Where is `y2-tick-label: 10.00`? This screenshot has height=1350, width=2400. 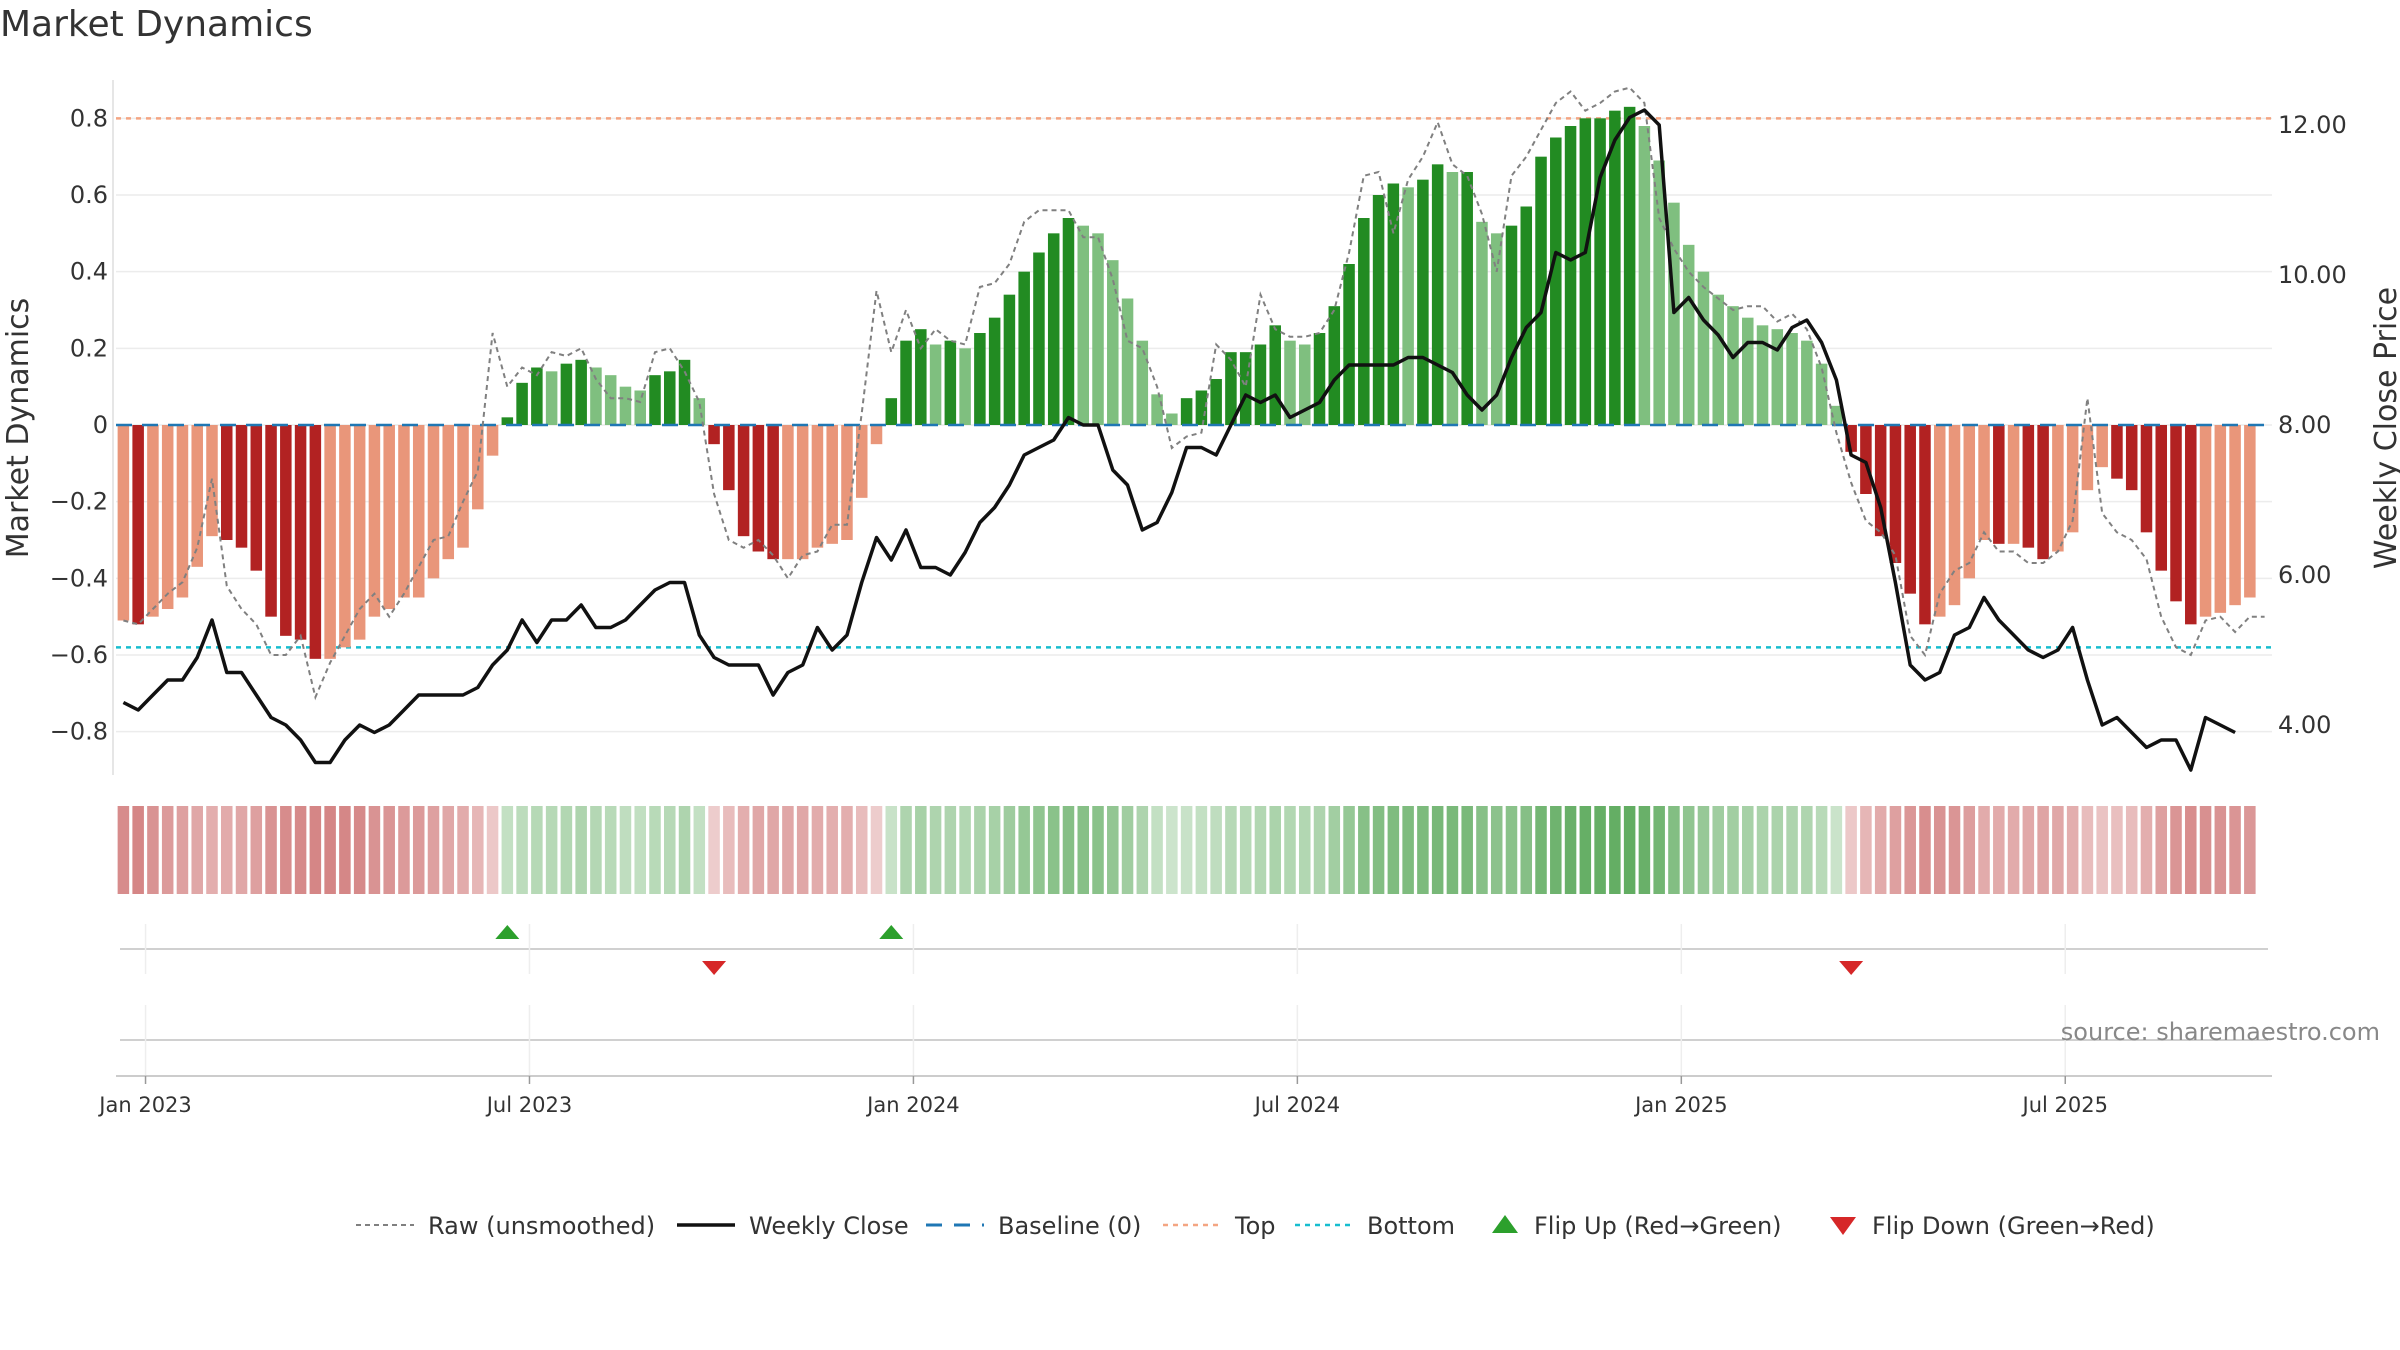
y2-tick-label: 10.00 is located at coordinates (2312, 275).